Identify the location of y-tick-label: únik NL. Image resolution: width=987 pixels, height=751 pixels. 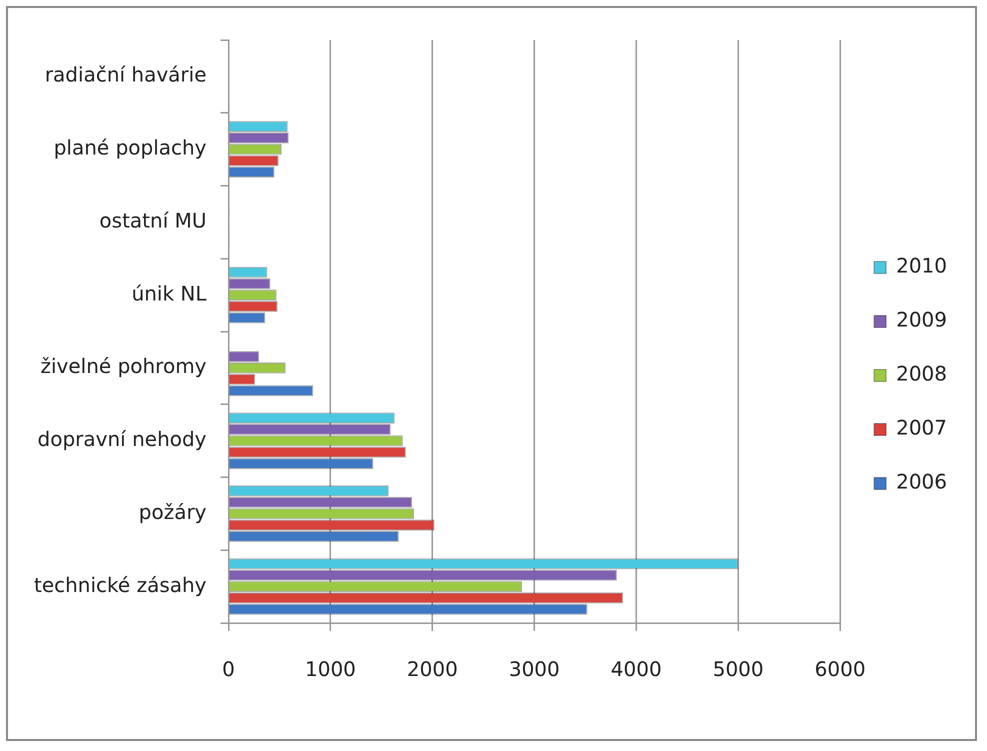
(170, 293).